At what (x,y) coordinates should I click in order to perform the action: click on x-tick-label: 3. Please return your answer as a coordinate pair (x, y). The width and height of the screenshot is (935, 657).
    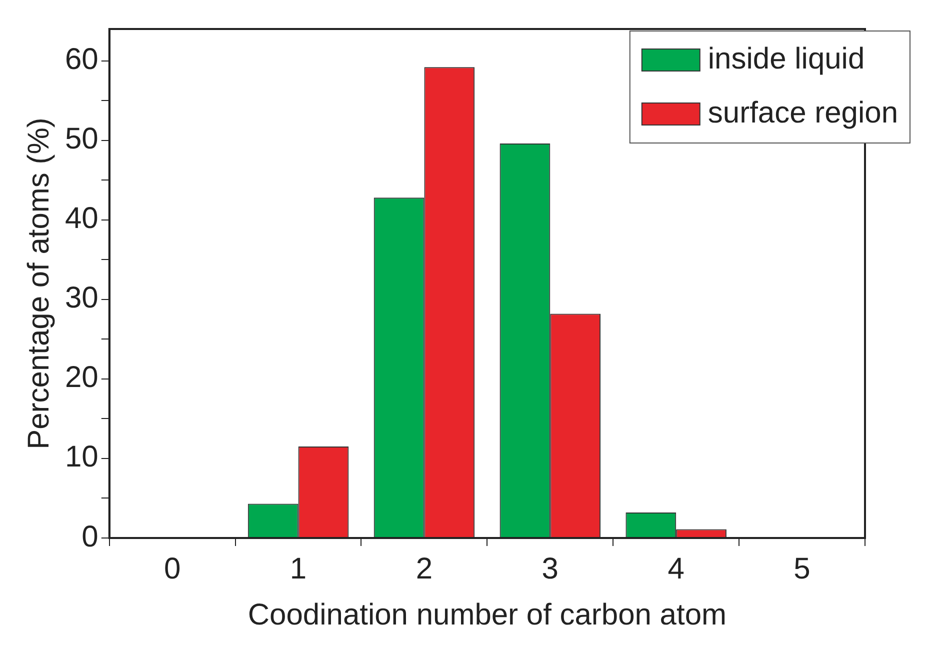
    Looking at the image, I should click on (550, 569).